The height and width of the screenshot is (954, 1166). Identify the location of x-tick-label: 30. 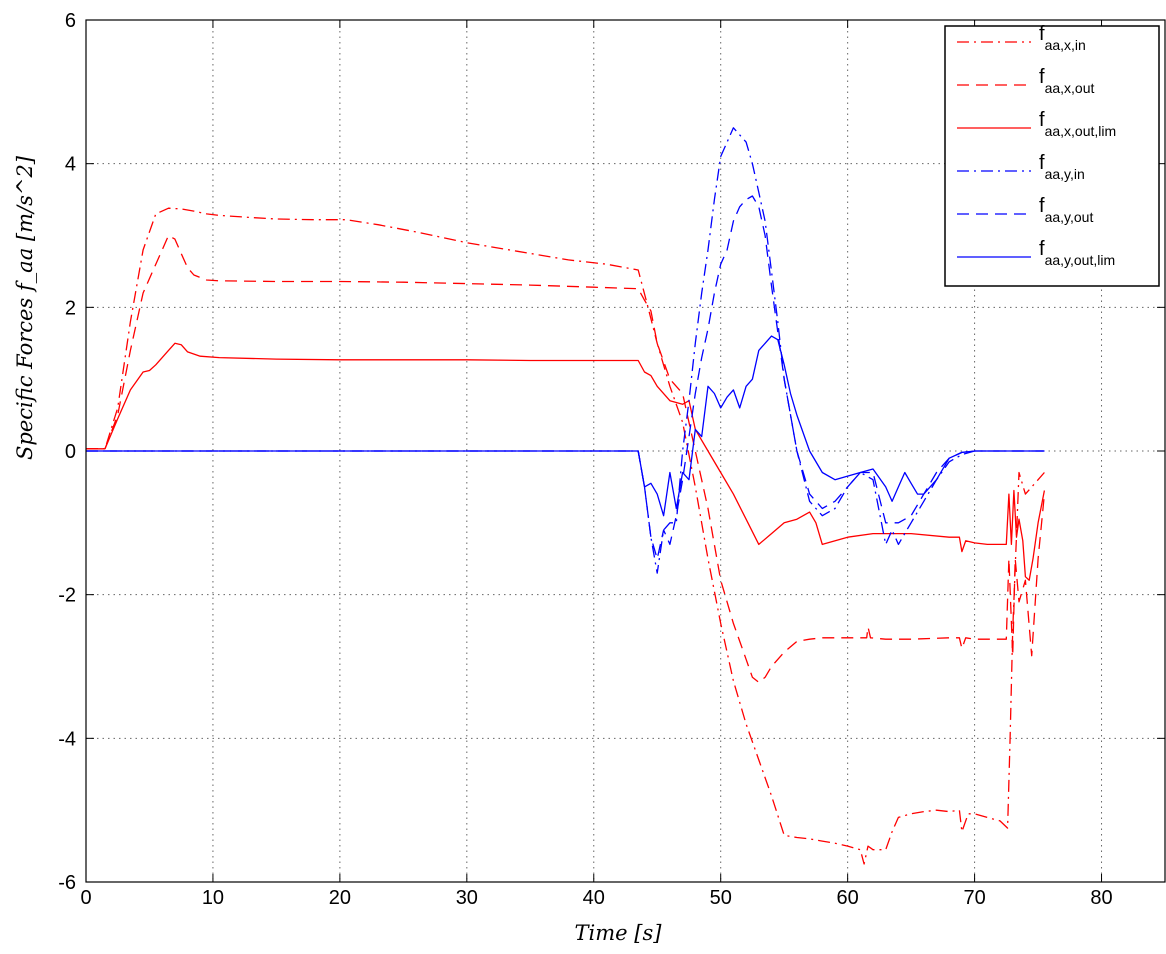
(467, 898).